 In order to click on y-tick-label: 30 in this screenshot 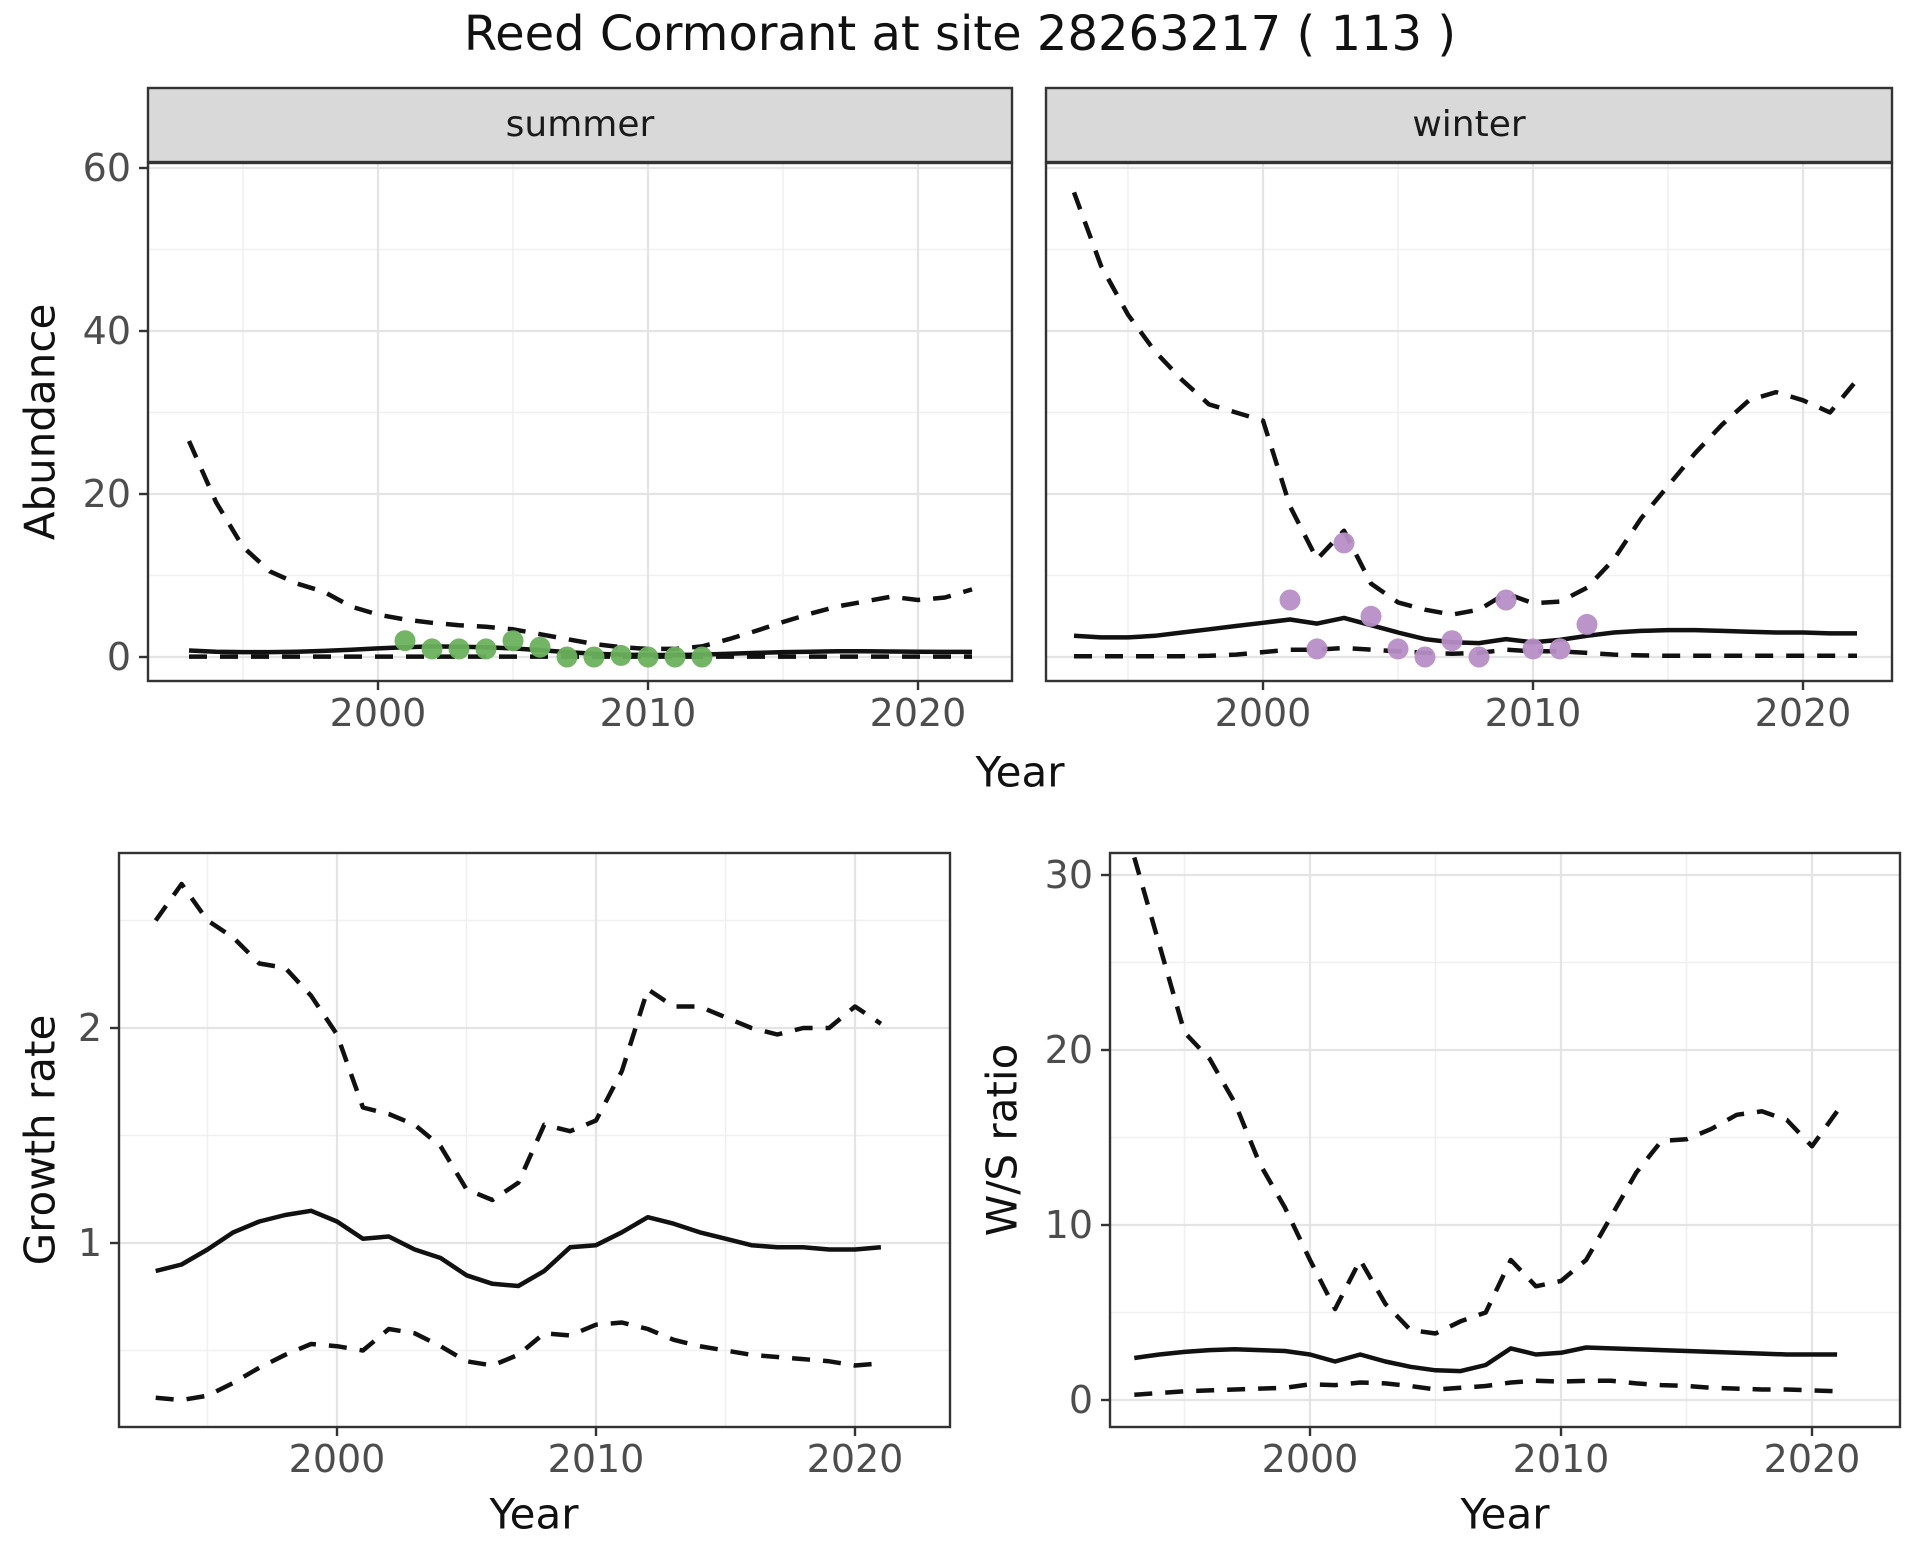, I will do `click(1069, 875)`.